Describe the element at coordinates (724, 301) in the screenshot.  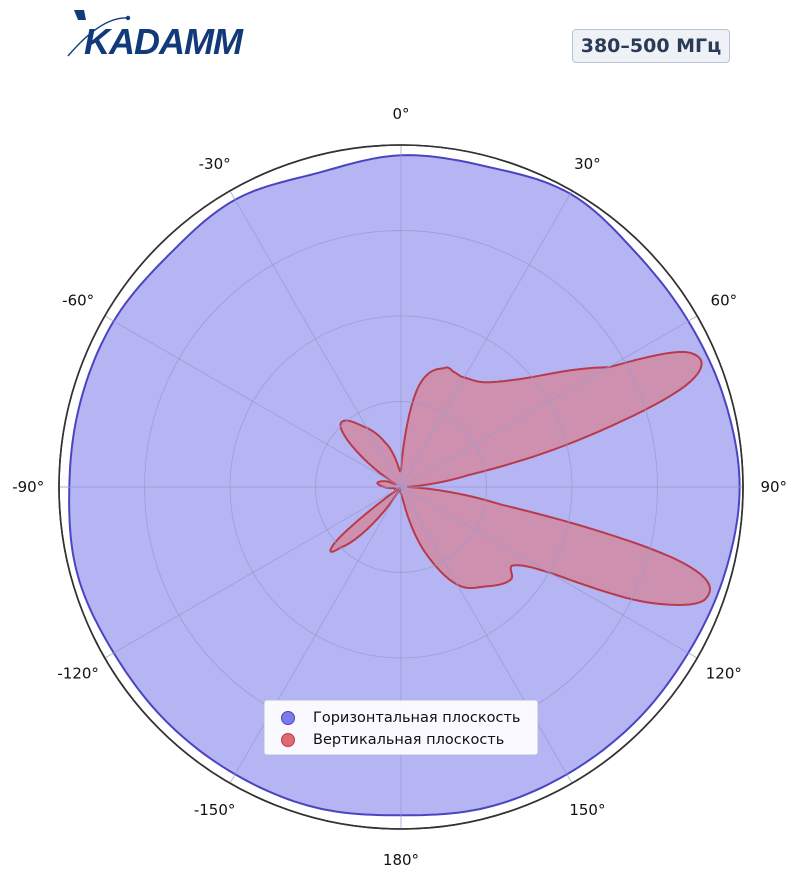
I see `angle-label: 60°` at that location.